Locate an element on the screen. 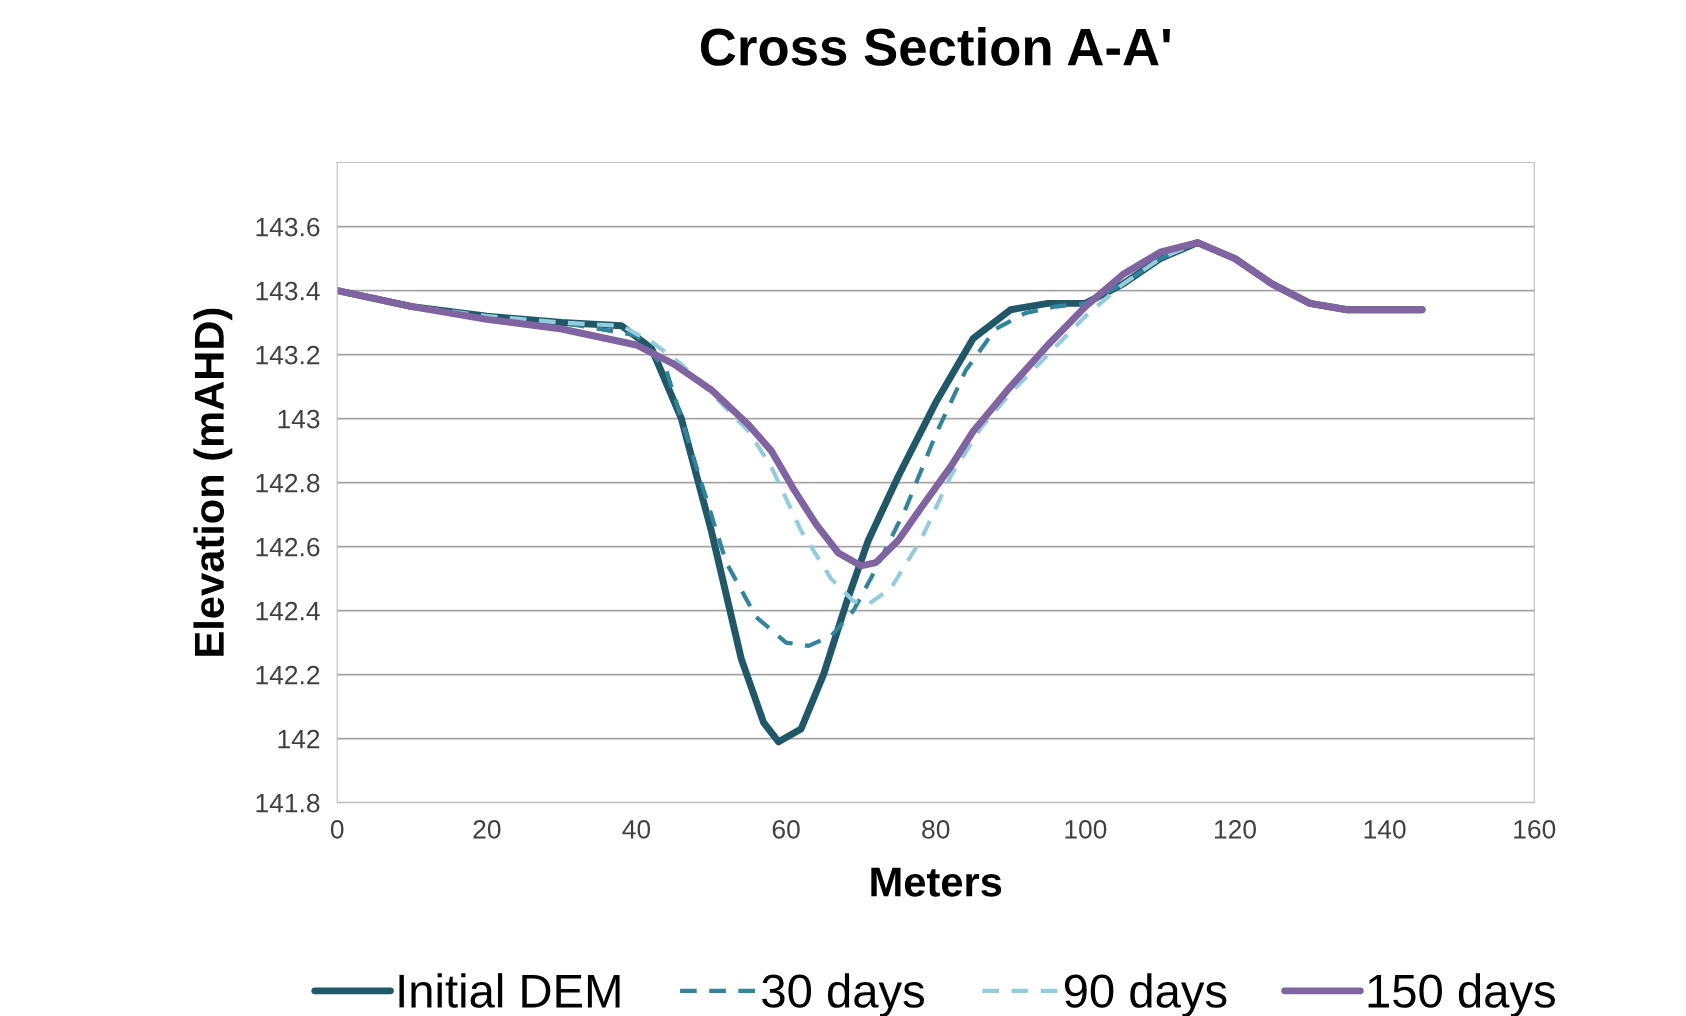 Image resolution: width=1686 pixels, height=1016 pixels. chart-title: Cross Section A-A' is located at coordinates (935, 46).